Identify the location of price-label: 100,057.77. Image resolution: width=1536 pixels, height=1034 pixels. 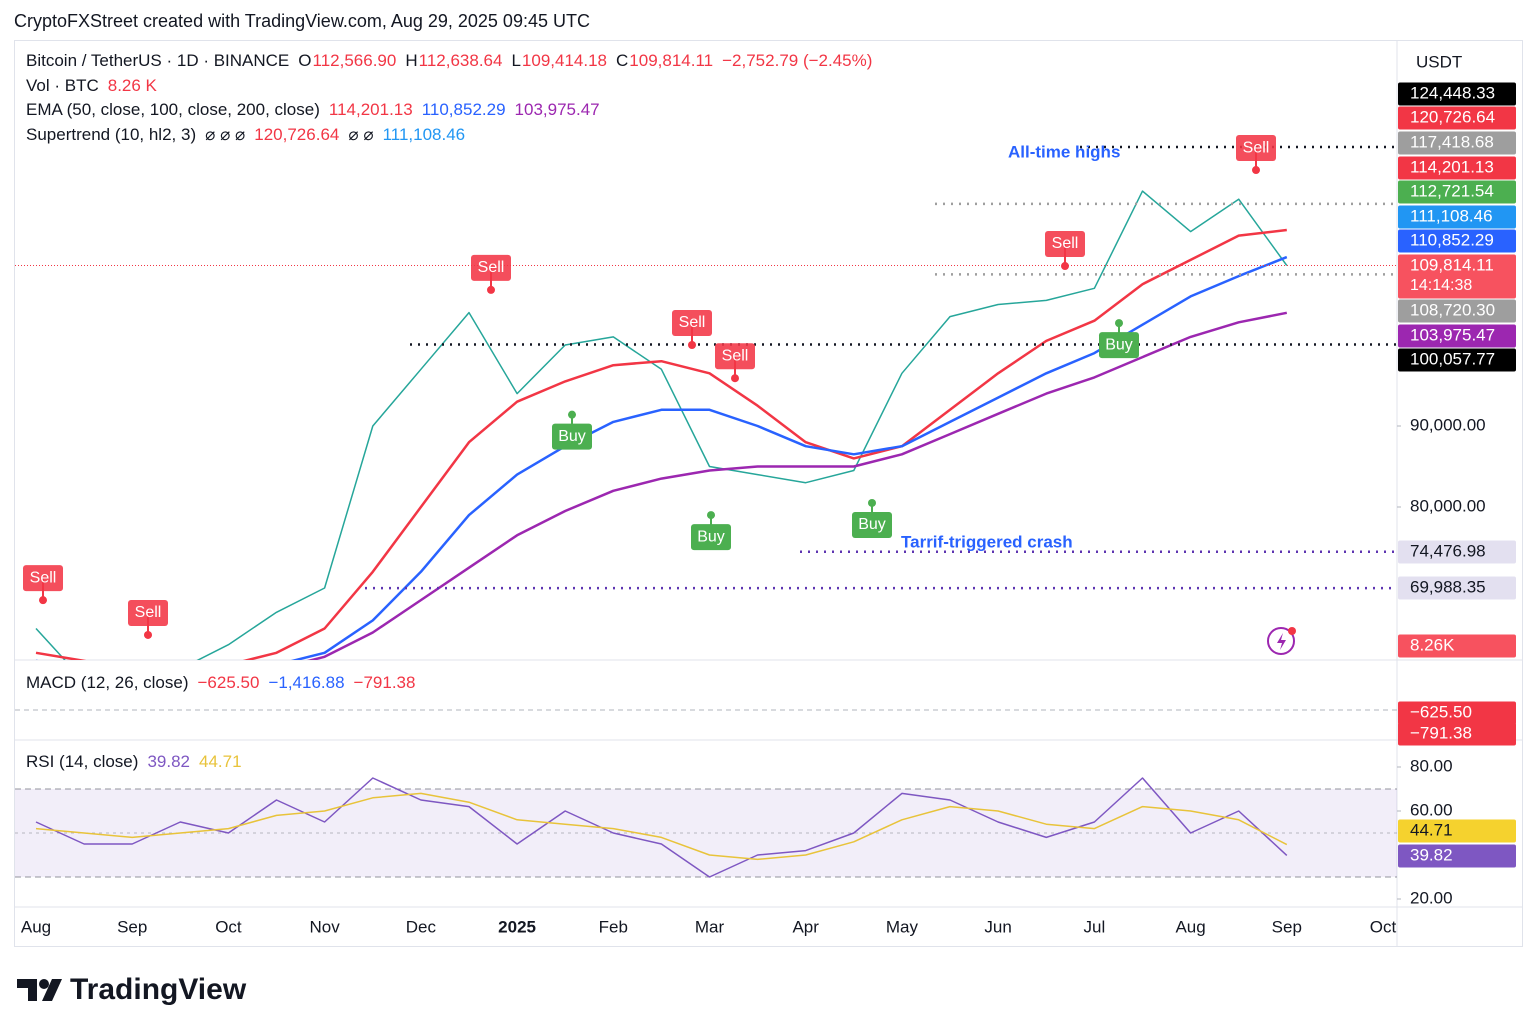
(1452, 358).